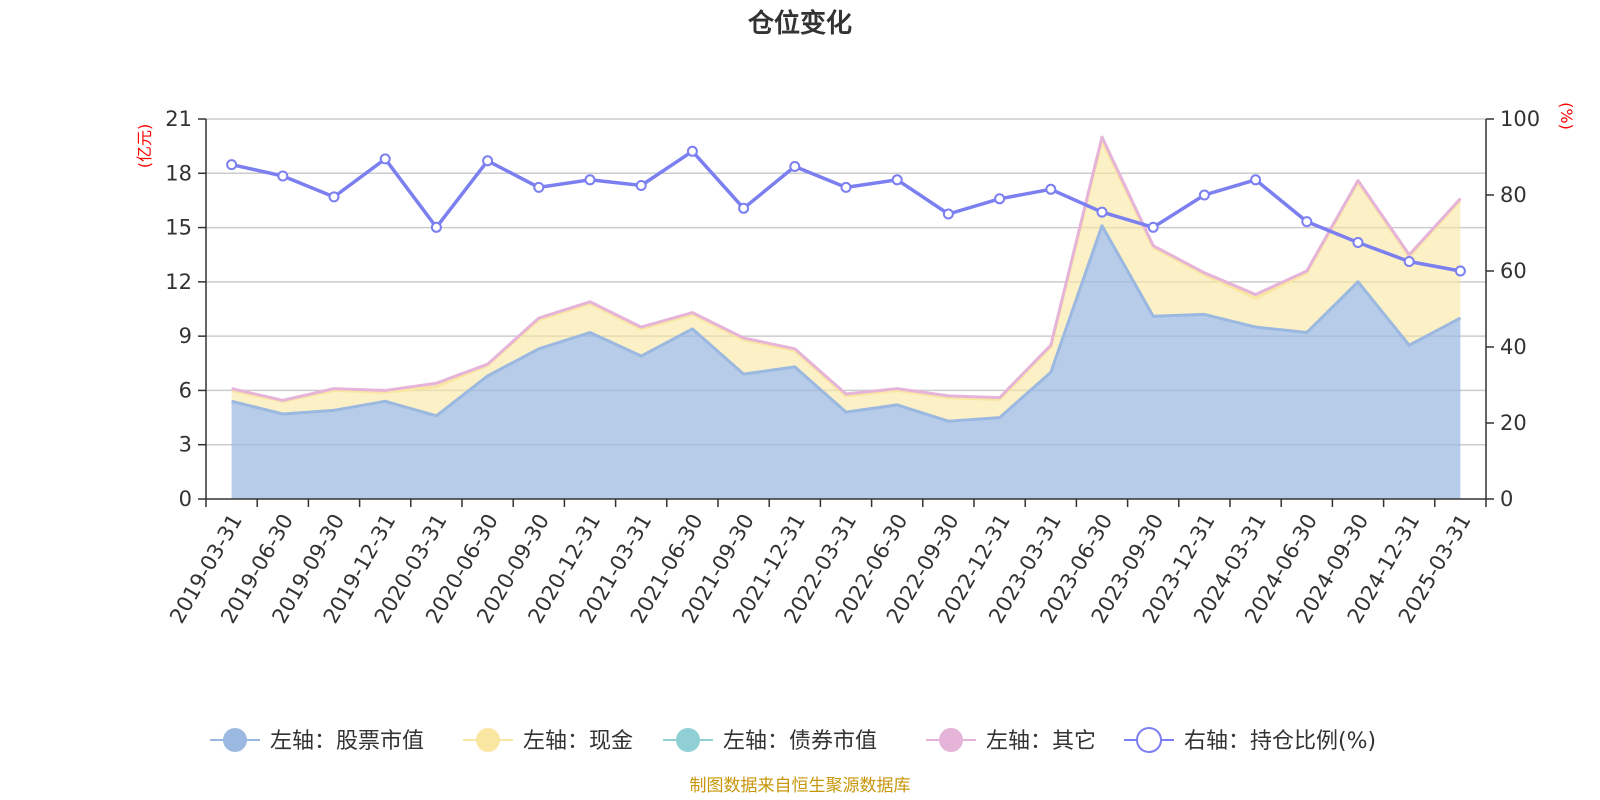 This screenshot has height=800, width=1600. Describe the element at coordinates (185, 390) in the screenshot. I see `left-tick-label: 6` at that location.